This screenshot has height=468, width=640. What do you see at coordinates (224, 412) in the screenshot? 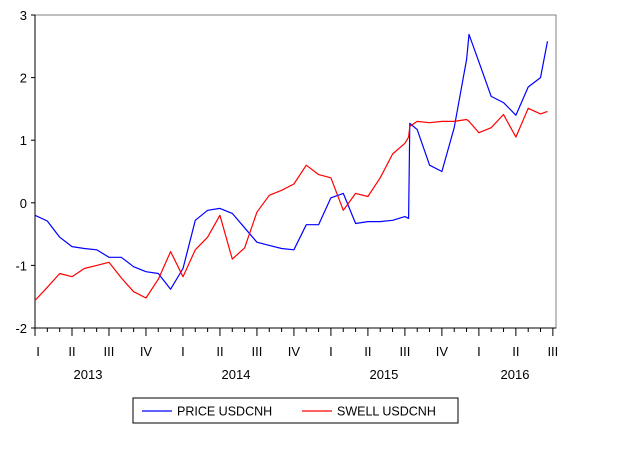
I see `legend-label-price: PRICE USDCNH` at bounding box center [224, 412].